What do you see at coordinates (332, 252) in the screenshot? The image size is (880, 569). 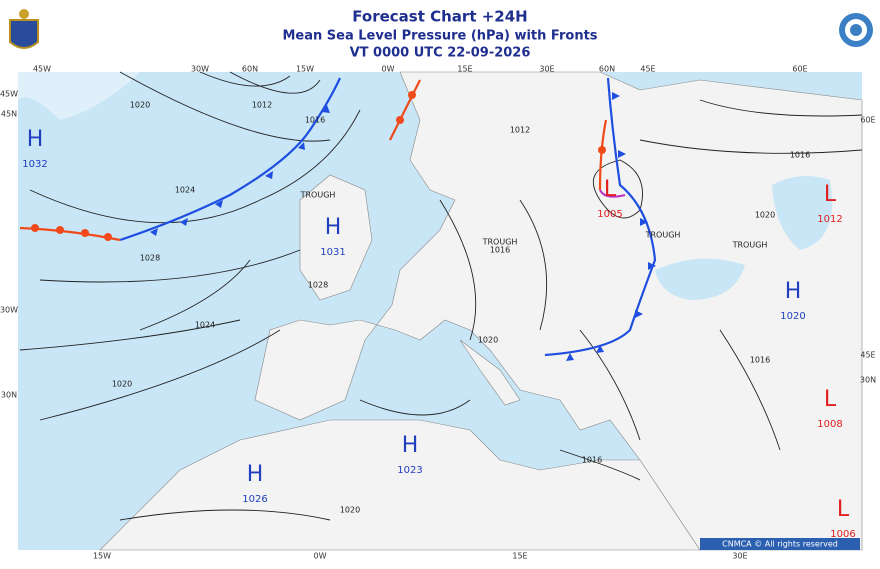 I see `center-value: 1031` at bounding box center [332, 252].